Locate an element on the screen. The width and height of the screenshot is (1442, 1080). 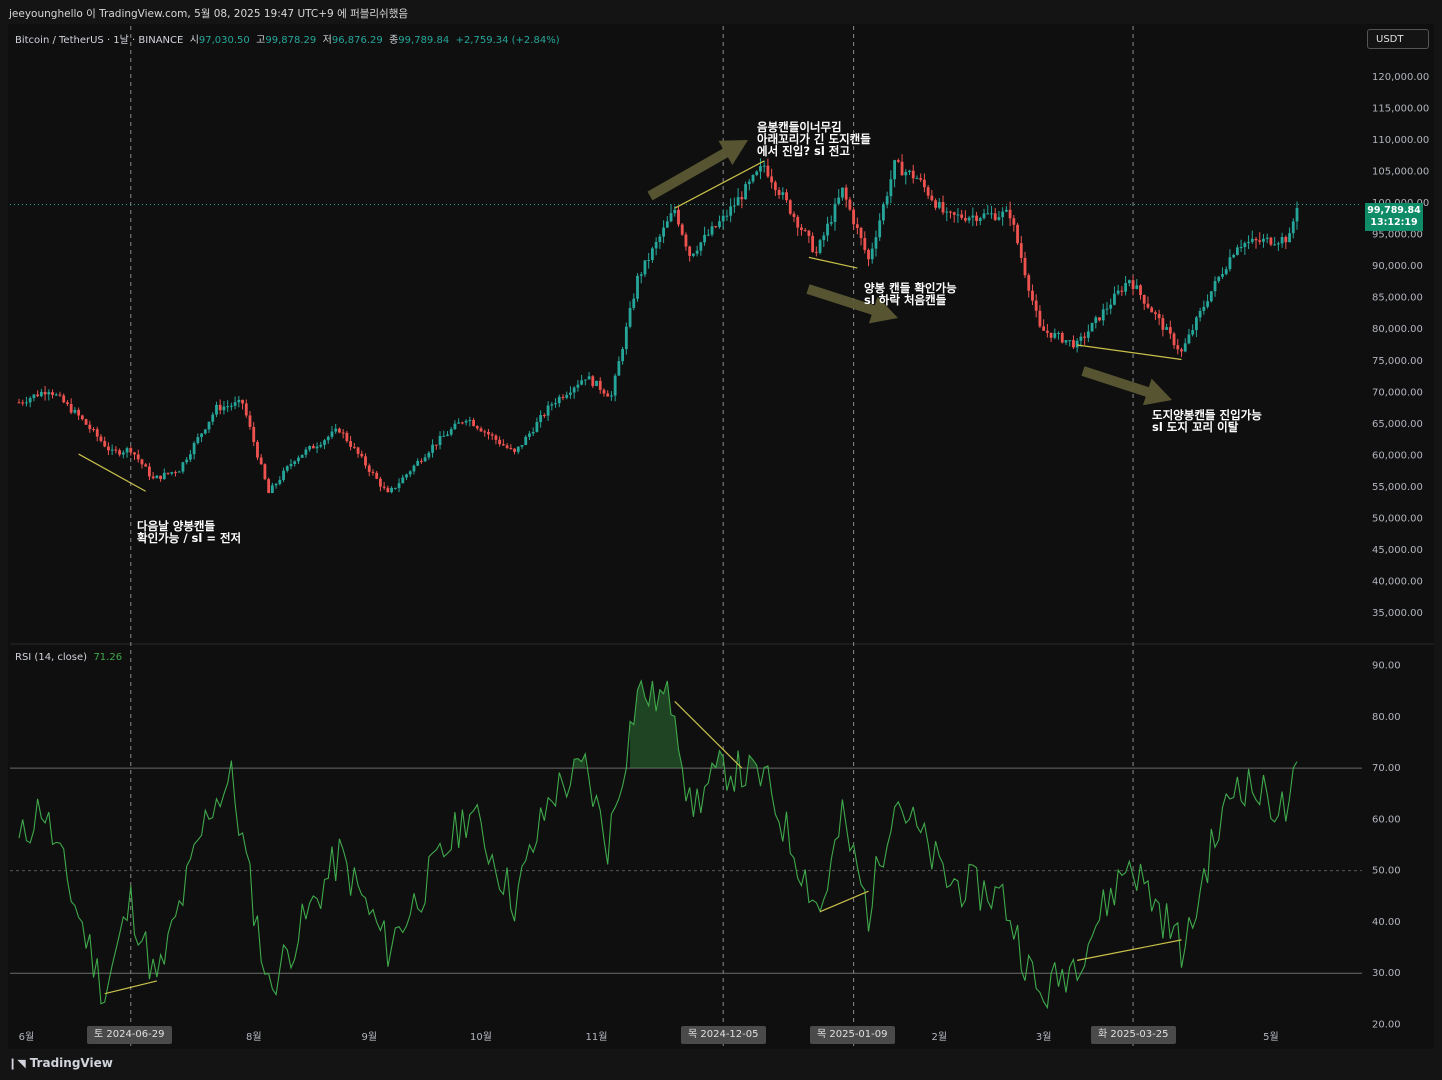
rsi-trendline is located at coordinates (844, 901).